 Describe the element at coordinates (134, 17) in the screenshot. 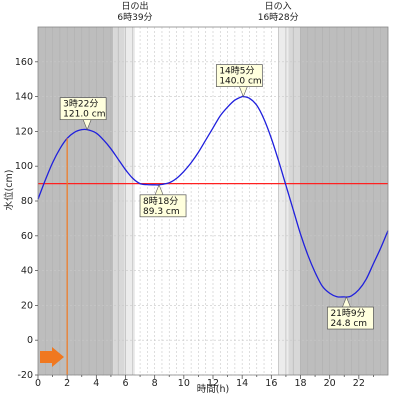

I see `sunrise-time: 6時39分` at that location.